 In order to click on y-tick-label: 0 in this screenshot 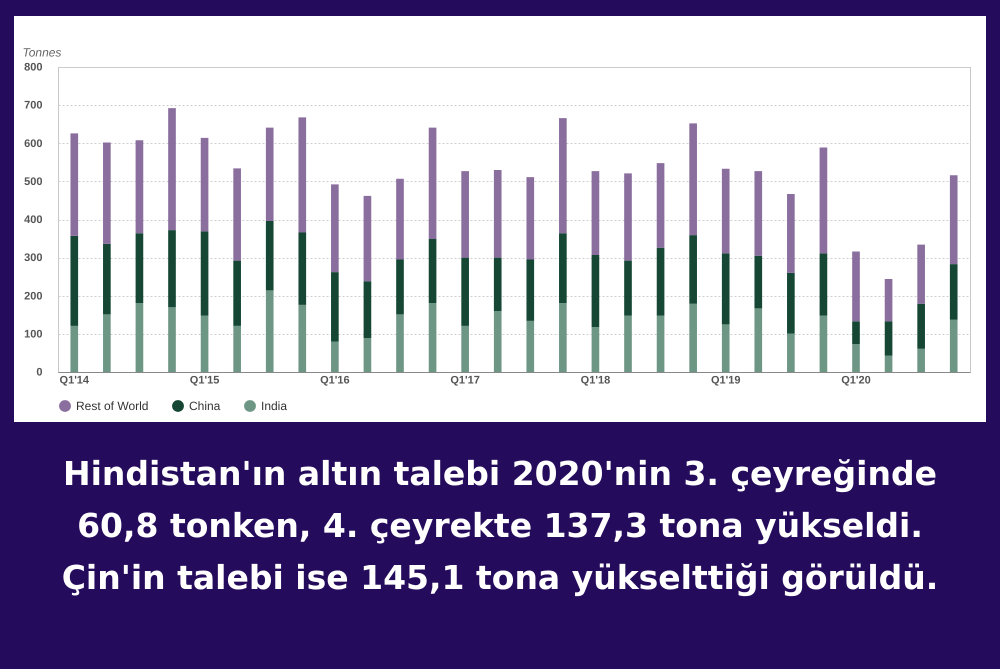, I will do `click(39, 372)`.